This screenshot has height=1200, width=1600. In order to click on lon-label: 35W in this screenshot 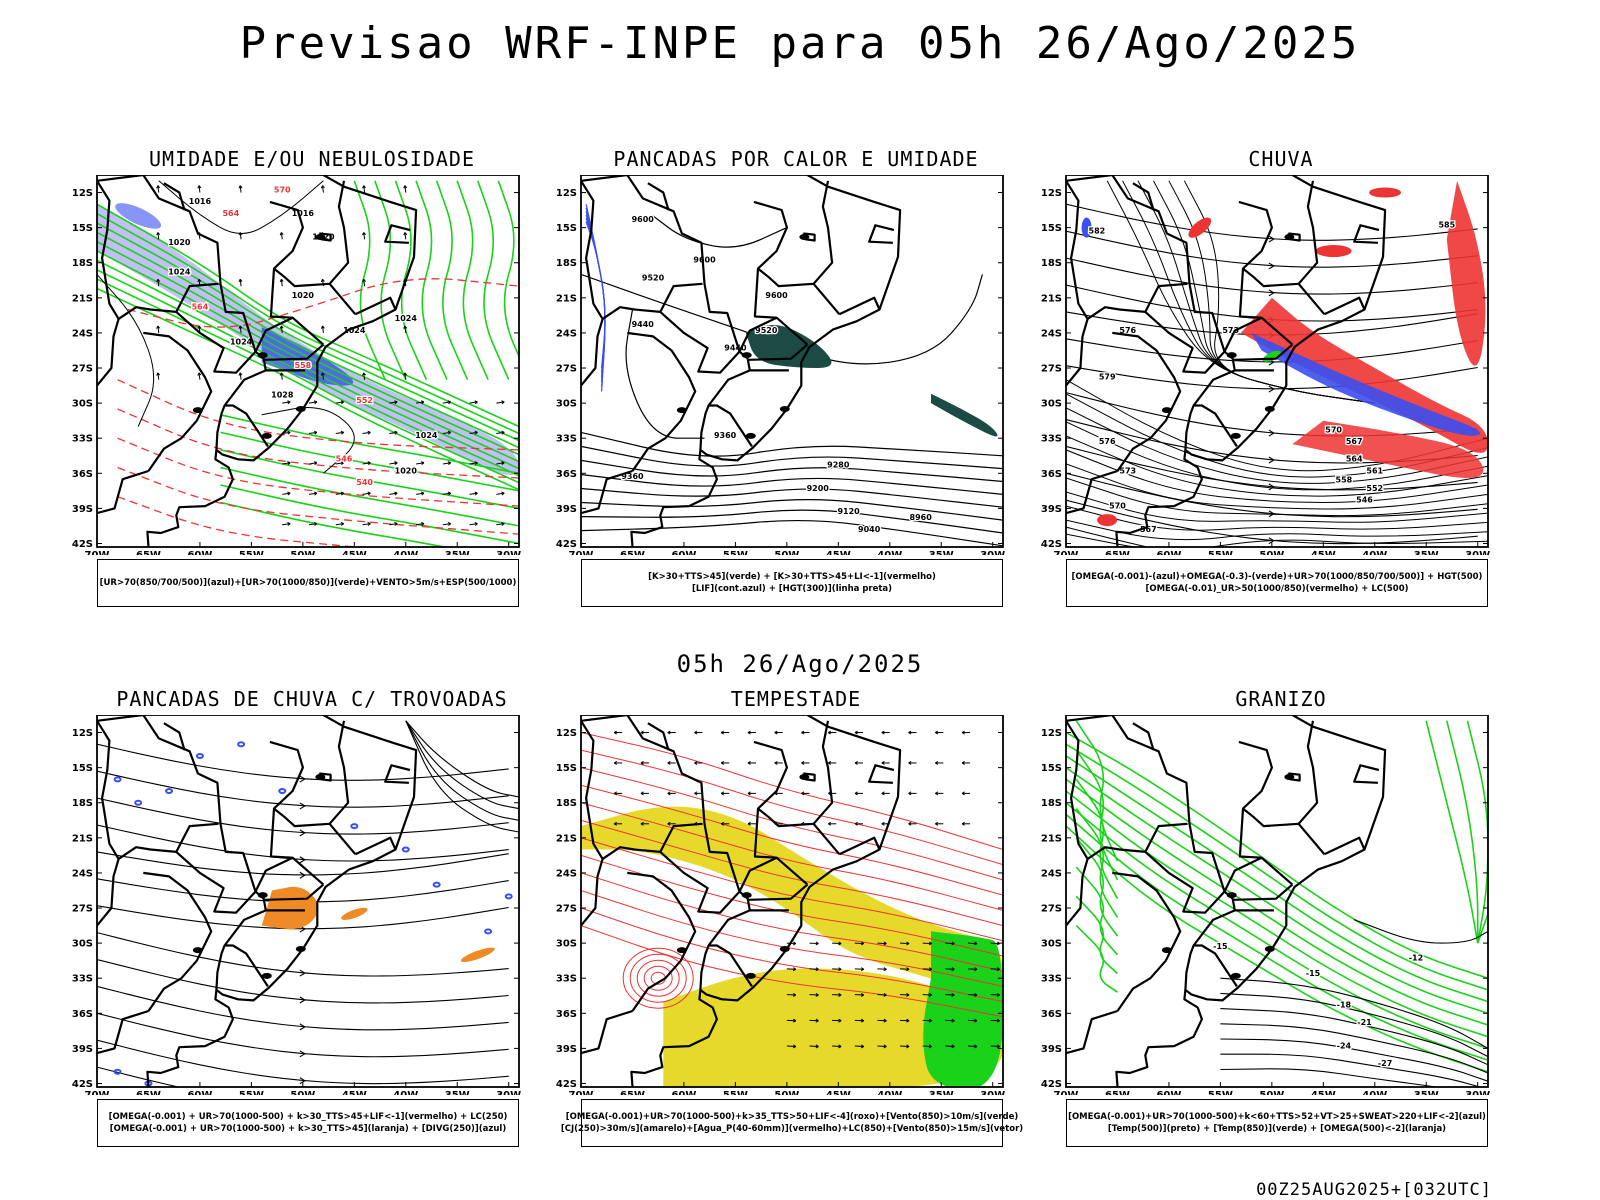, I will do `click(941, 552)`.